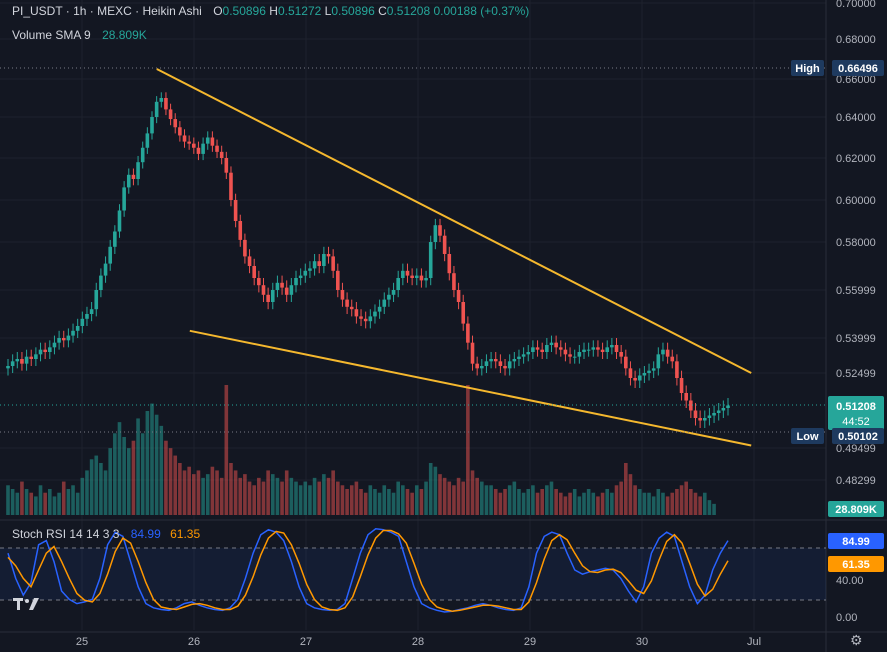 This screenshot has height=652, width=887. I want to click on time-tick-label: 30, so click(642, 642).